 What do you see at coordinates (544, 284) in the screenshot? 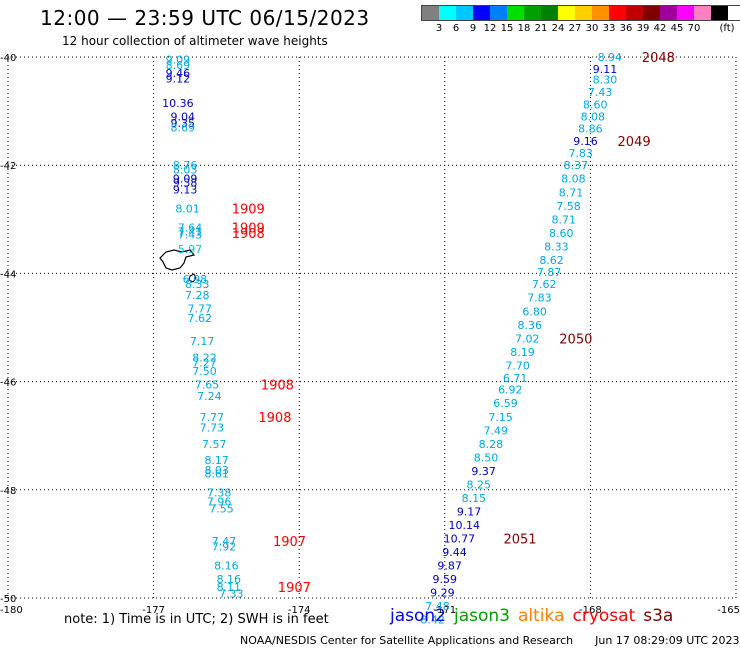
I see `swh-value: 7.62` at bounding box center [544, 284].